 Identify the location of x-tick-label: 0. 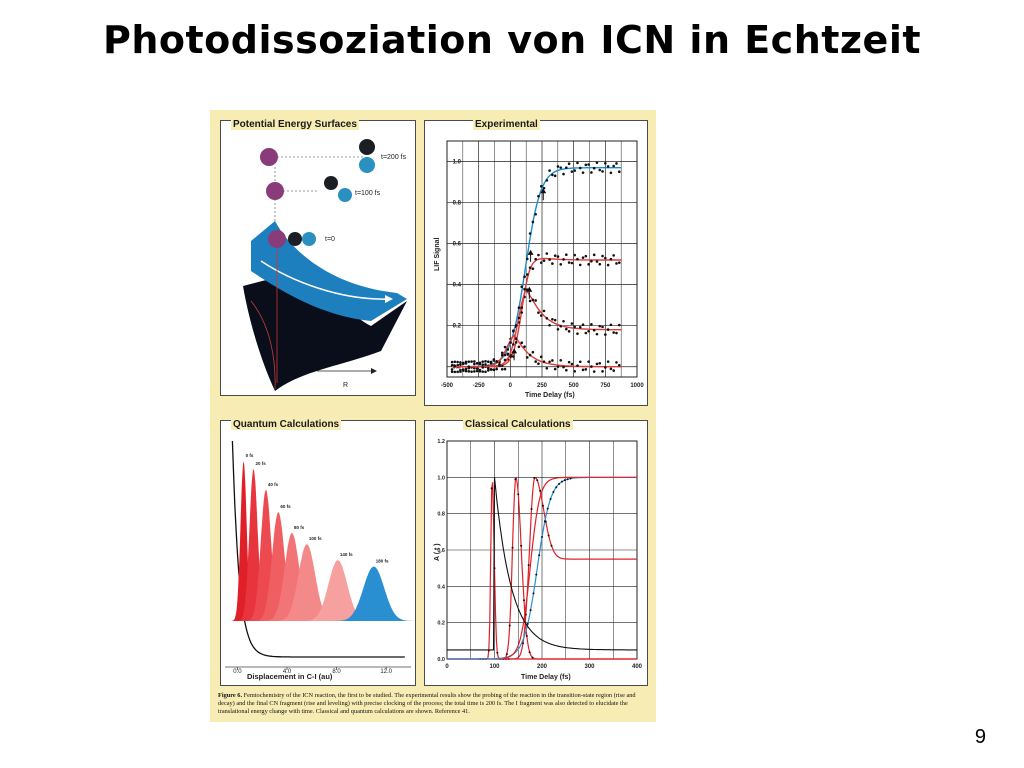
(511, 386).